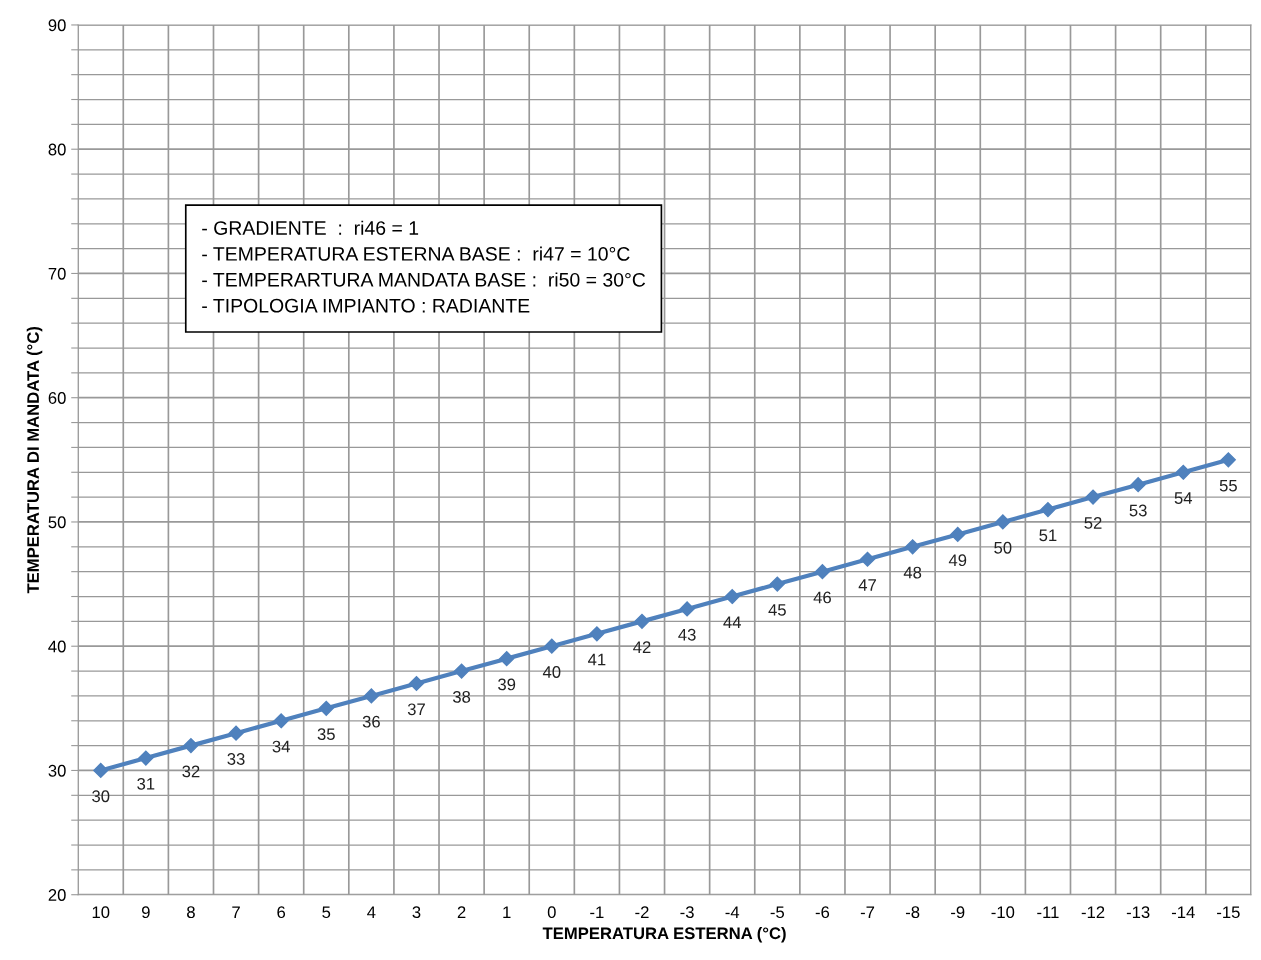  I want to click on x-tick-label: 7, so click(236, 912).